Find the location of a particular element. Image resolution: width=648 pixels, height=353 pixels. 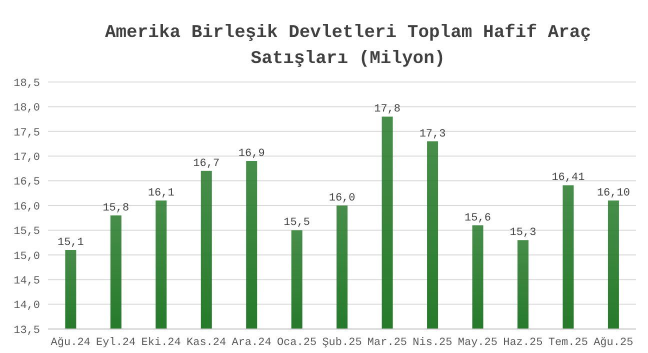

data-label: 16,1 is located at coordinates (161, 194).